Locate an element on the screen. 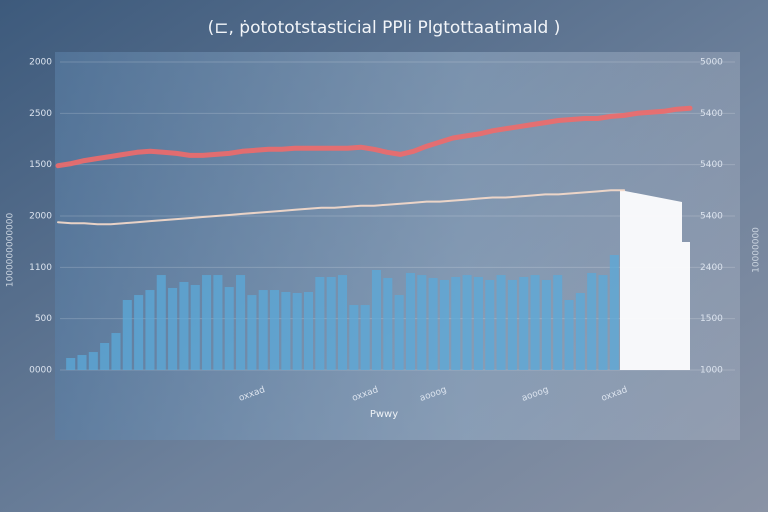 The width and height of the screenshot is (768, 512). y2-tick-label: 1500 is located at coordinates (711, 319).